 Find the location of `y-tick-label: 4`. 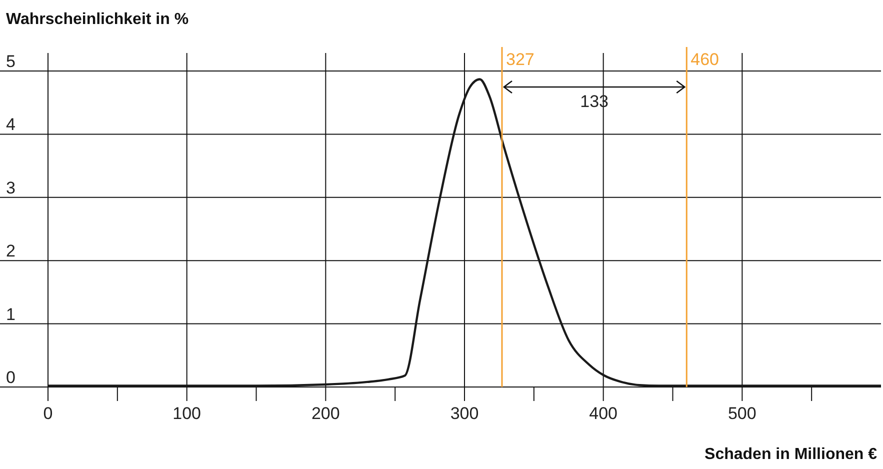

y-tick-label: 4 is located at coordinates (11, 124).